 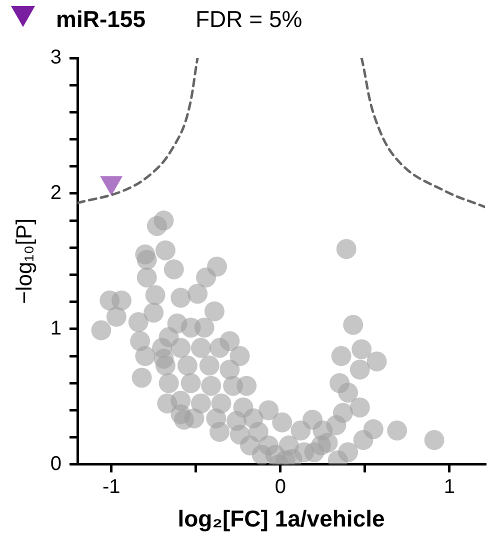 What do you see at coordinates (450, 487) in the screenshot?
I see `x-tick-label: 1` at bounding box center [450, 487].